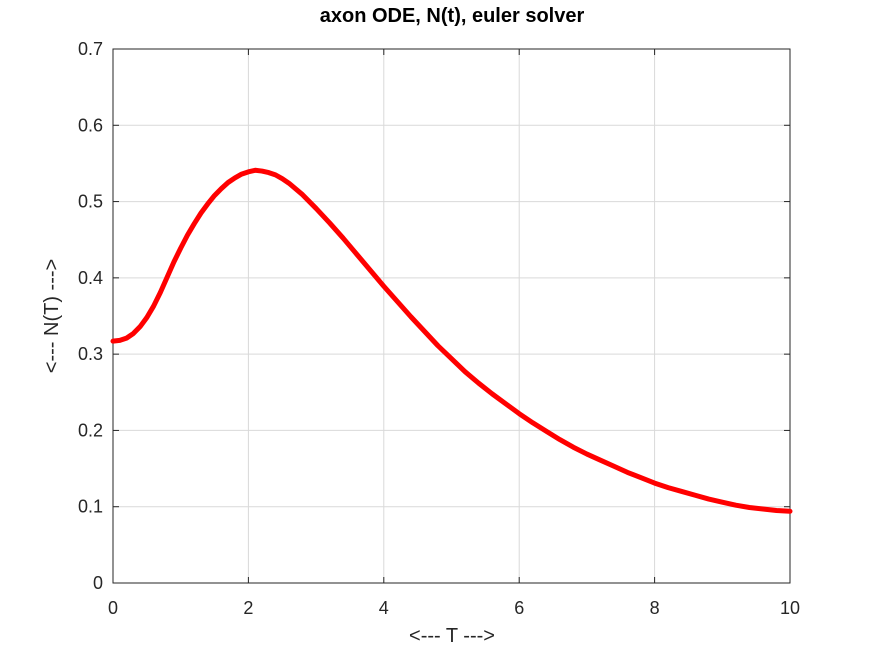 The height and width of the screenshot is (655, 873). What do you see at coordinates (90, 316) in the screenshot?
I see `y-tick-labels: 0 0.1 0.2 0.3 0.4 0.5 0.6 0.7` at bounding box center [90, 316].